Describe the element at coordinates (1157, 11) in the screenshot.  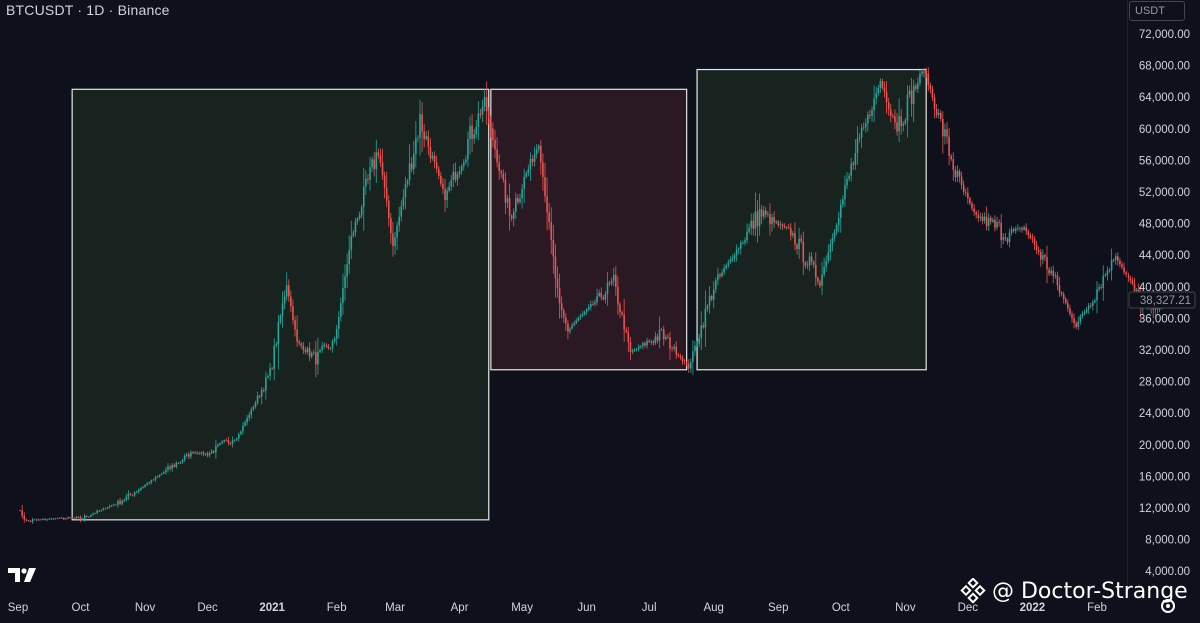
I see `currency-selector: USDT` at that location.